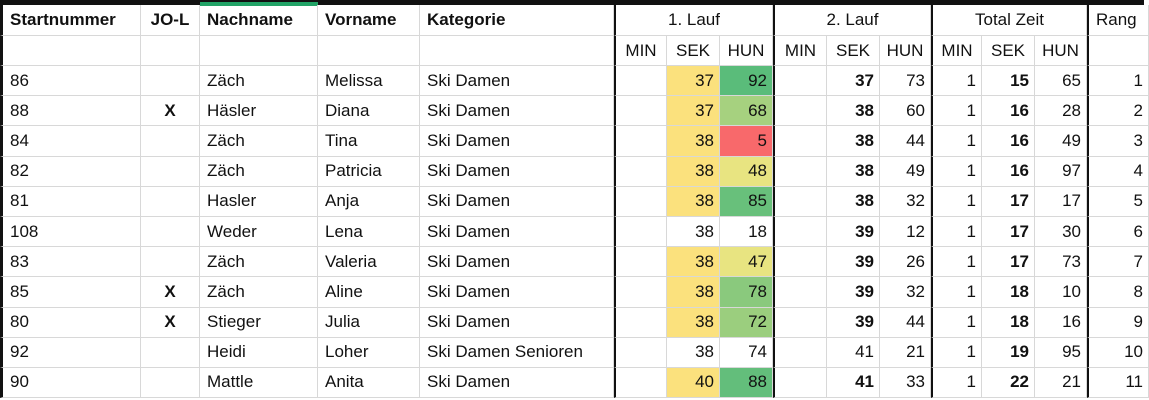 The image size is (1149, 400). Describe the element at coordinates (1118, 81) in the screenshot. I see `cell-rang: 1` at that location.